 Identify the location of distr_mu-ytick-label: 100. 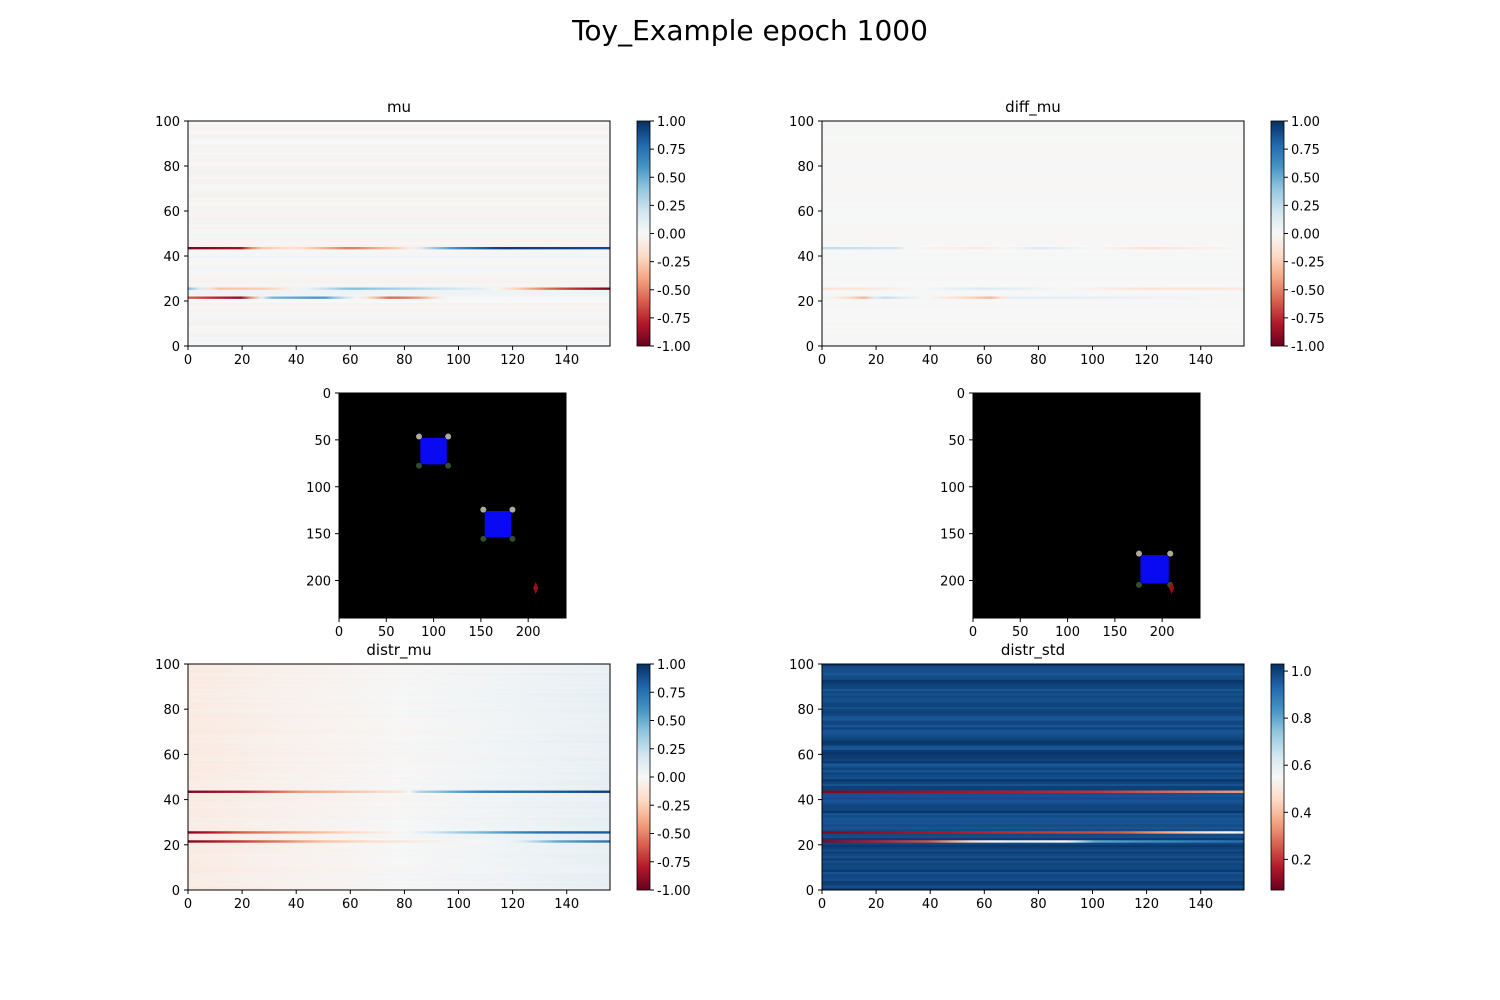
(167, 665).